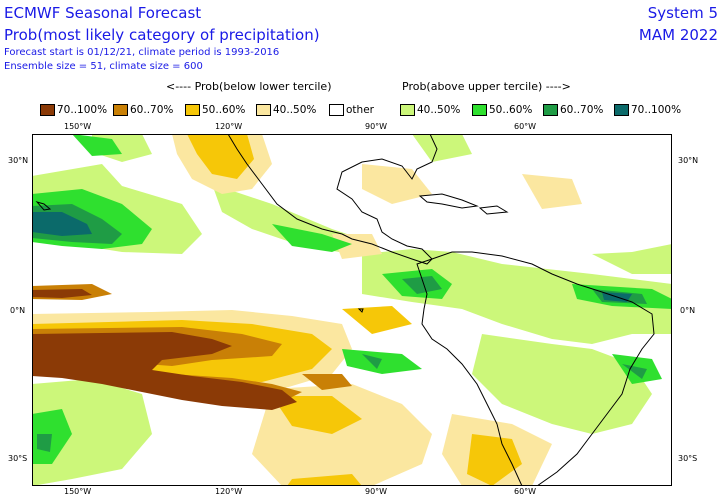 The height and width of the screenshot is (500, 724). What do you see at coordinates (18, 160) in the screenshot?
I see `lat-label-left: 30°N` at bounding box center [18, 160].